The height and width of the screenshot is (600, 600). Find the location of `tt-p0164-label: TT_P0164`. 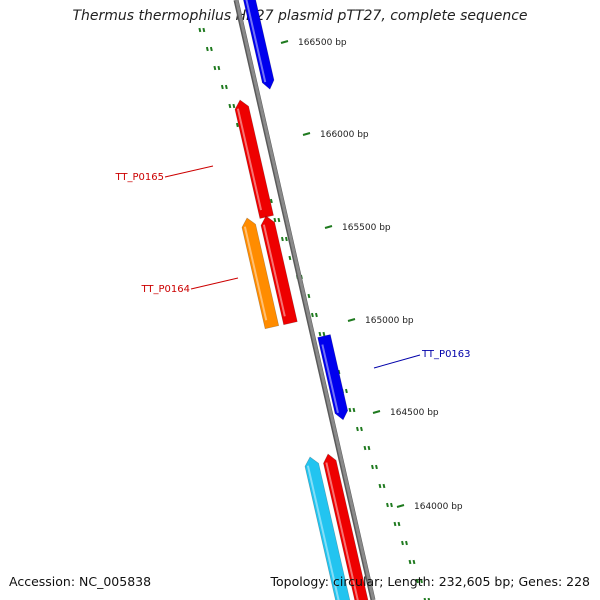

tt-p0164-label: TT_P0164 is located at coordinates (165, 289).